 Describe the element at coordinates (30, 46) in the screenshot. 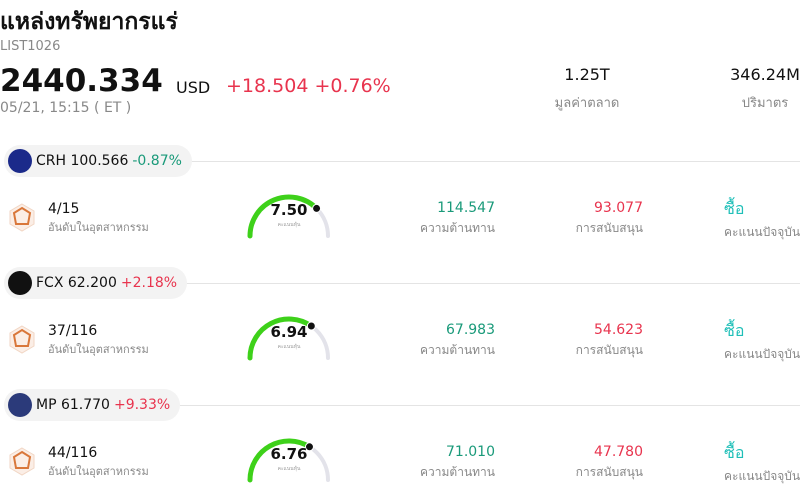

I see `code: LIST1026` at that location.